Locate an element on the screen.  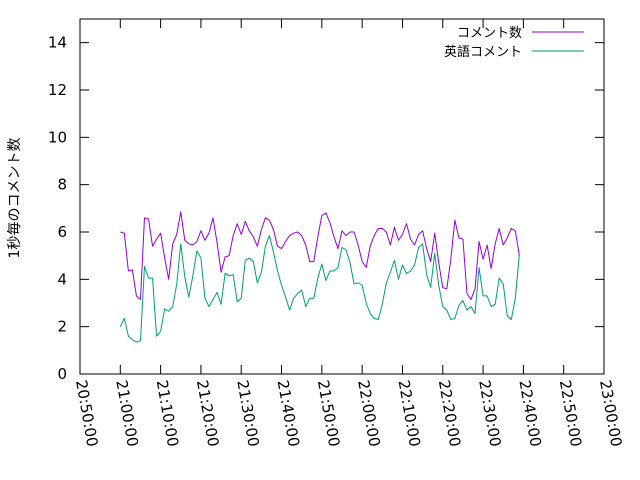
legend-label: 英語コメント is located at coordinates (483, 52).